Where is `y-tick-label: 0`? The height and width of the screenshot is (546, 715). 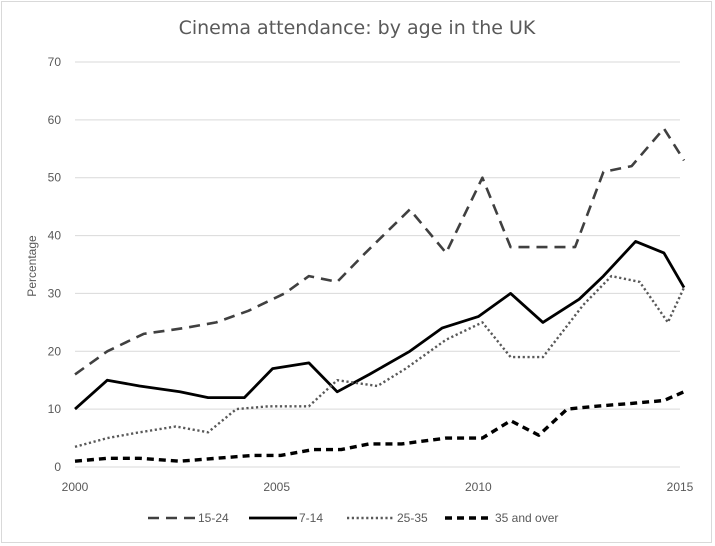
y-tick-label: 0 is located at coordinates (57, 467).